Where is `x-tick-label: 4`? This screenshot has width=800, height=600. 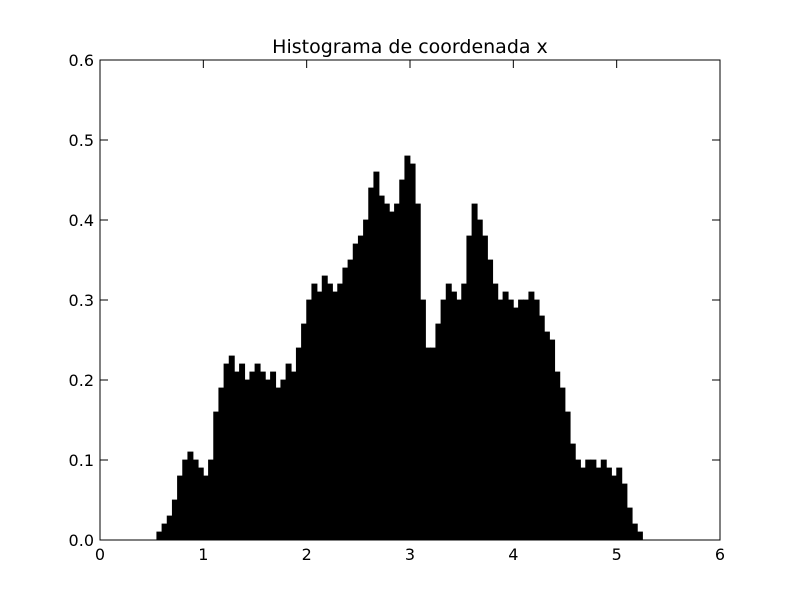 x-tick-label: 4 is located at coordinates (513, 554).